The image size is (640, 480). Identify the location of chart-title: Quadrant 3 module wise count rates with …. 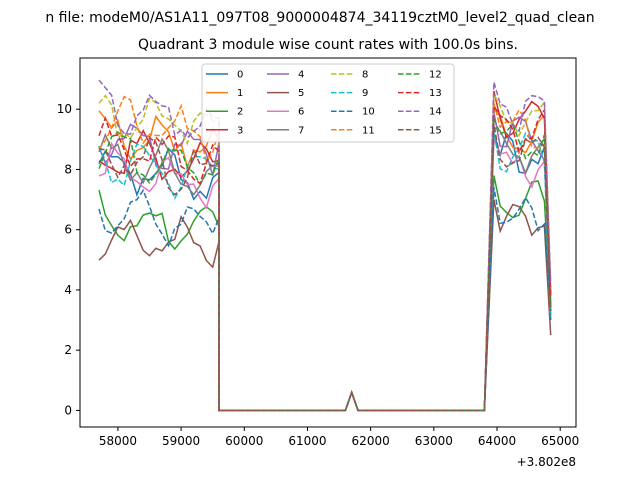
(328, 45).